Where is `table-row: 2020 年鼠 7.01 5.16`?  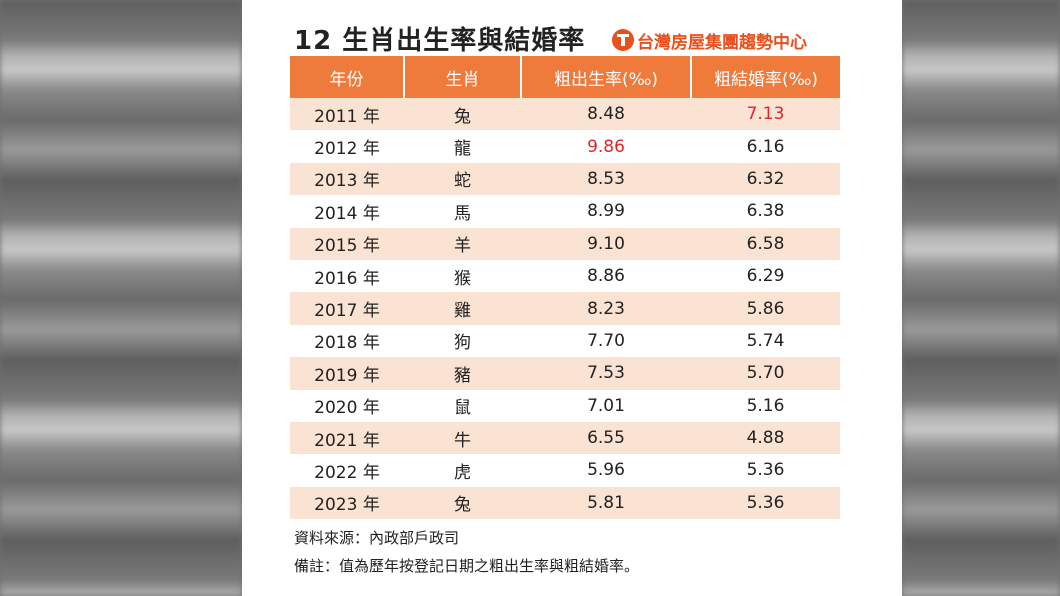 table-row: 2020 年鼠 7.01 5.16 is located at coordinates (565, 405).